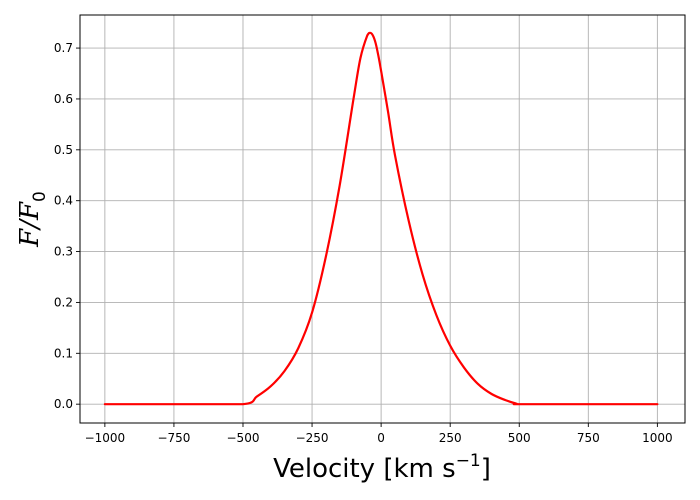 This screenshot has width=700, height=500. I want to click on y-tick-labels: 0.0 0.1 0.2 0.3 0.4 0.5 0.6 0.7, so click(63, 226).